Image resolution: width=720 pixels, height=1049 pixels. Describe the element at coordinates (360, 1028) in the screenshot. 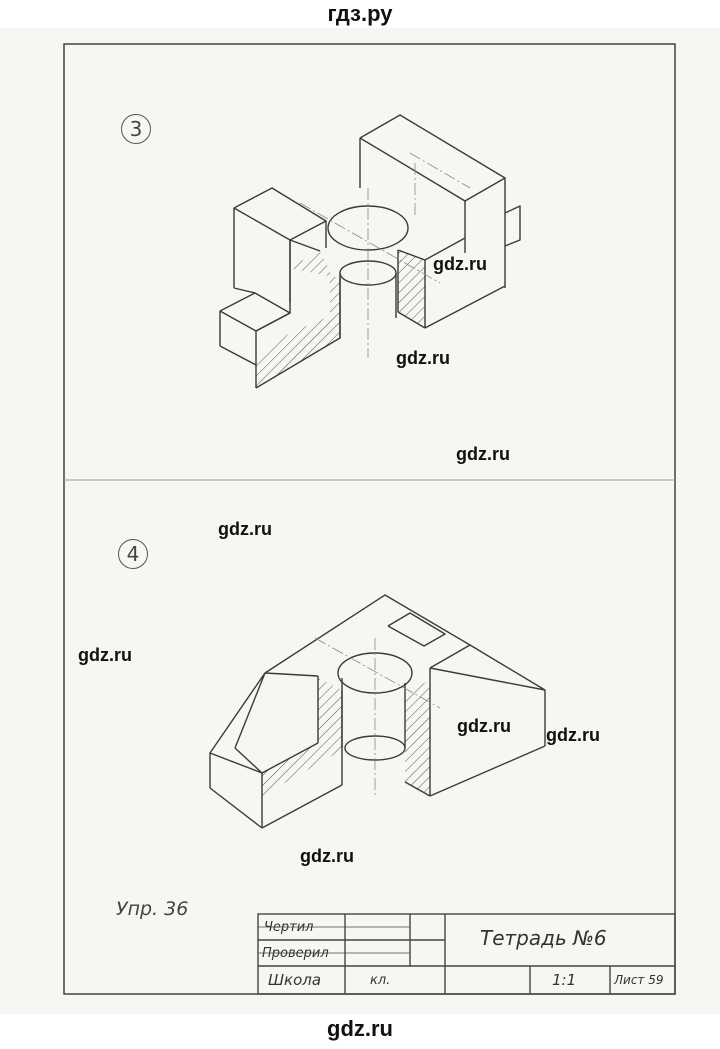

I see `site-footer: gdz.ru` at that location.